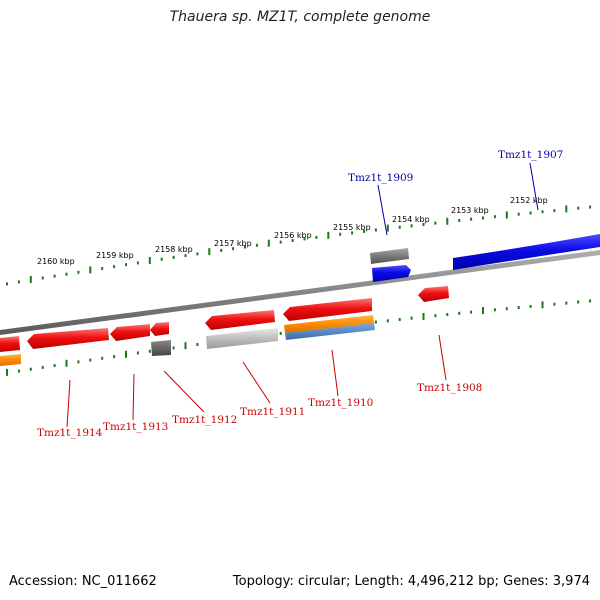  Describe the element at coordinates (115, 255) in the screenshot. I see `scale-label-2159: 2159 kbp` at that location.